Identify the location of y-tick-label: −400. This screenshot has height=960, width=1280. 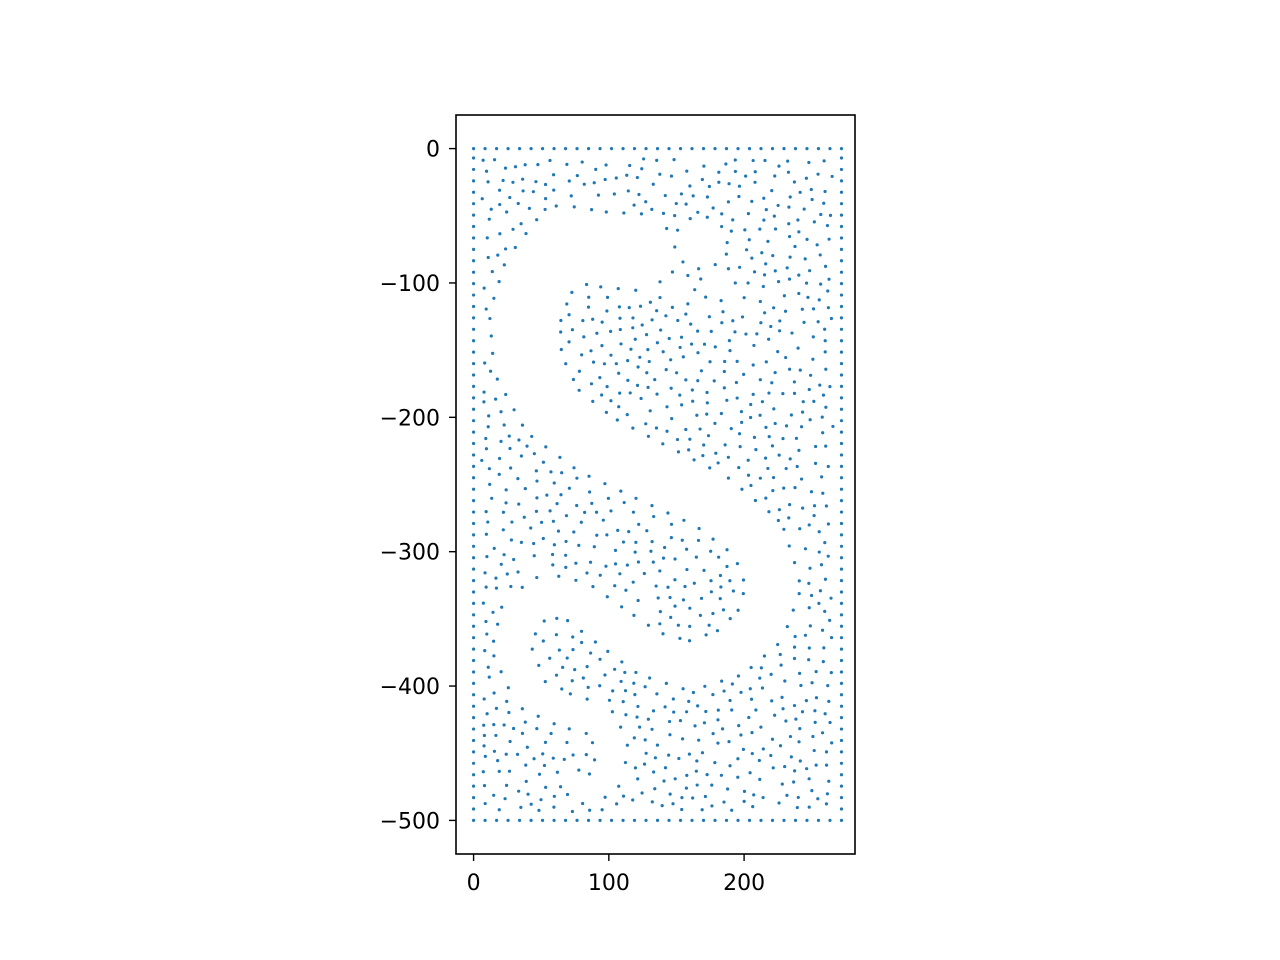
(410, 687).